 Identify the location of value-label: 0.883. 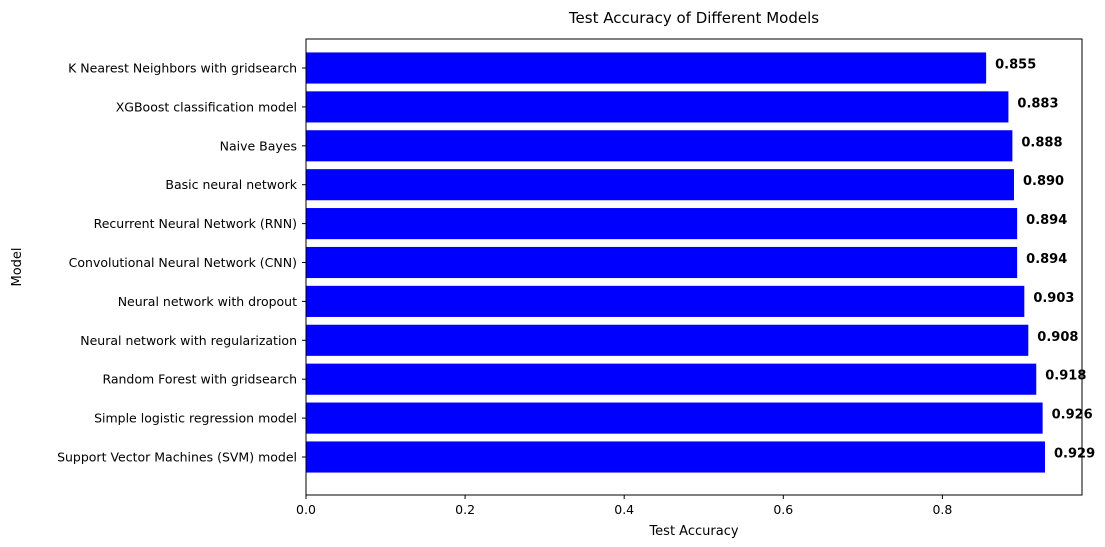
(1037, 103).